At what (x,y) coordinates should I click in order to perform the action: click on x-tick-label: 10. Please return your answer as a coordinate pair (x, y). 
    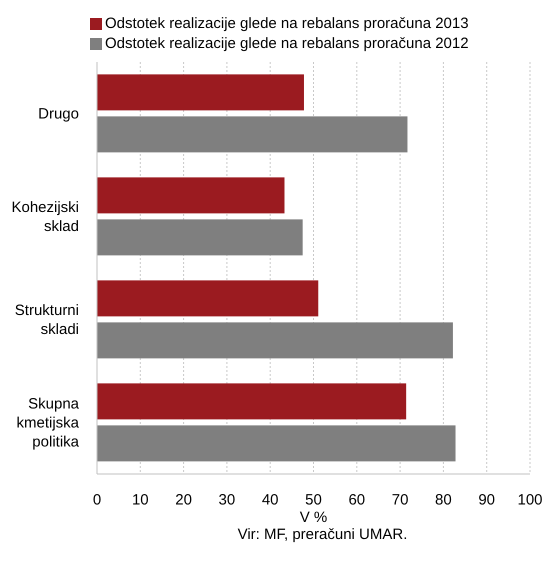
    Looking at the image, I should click on (140, 500).